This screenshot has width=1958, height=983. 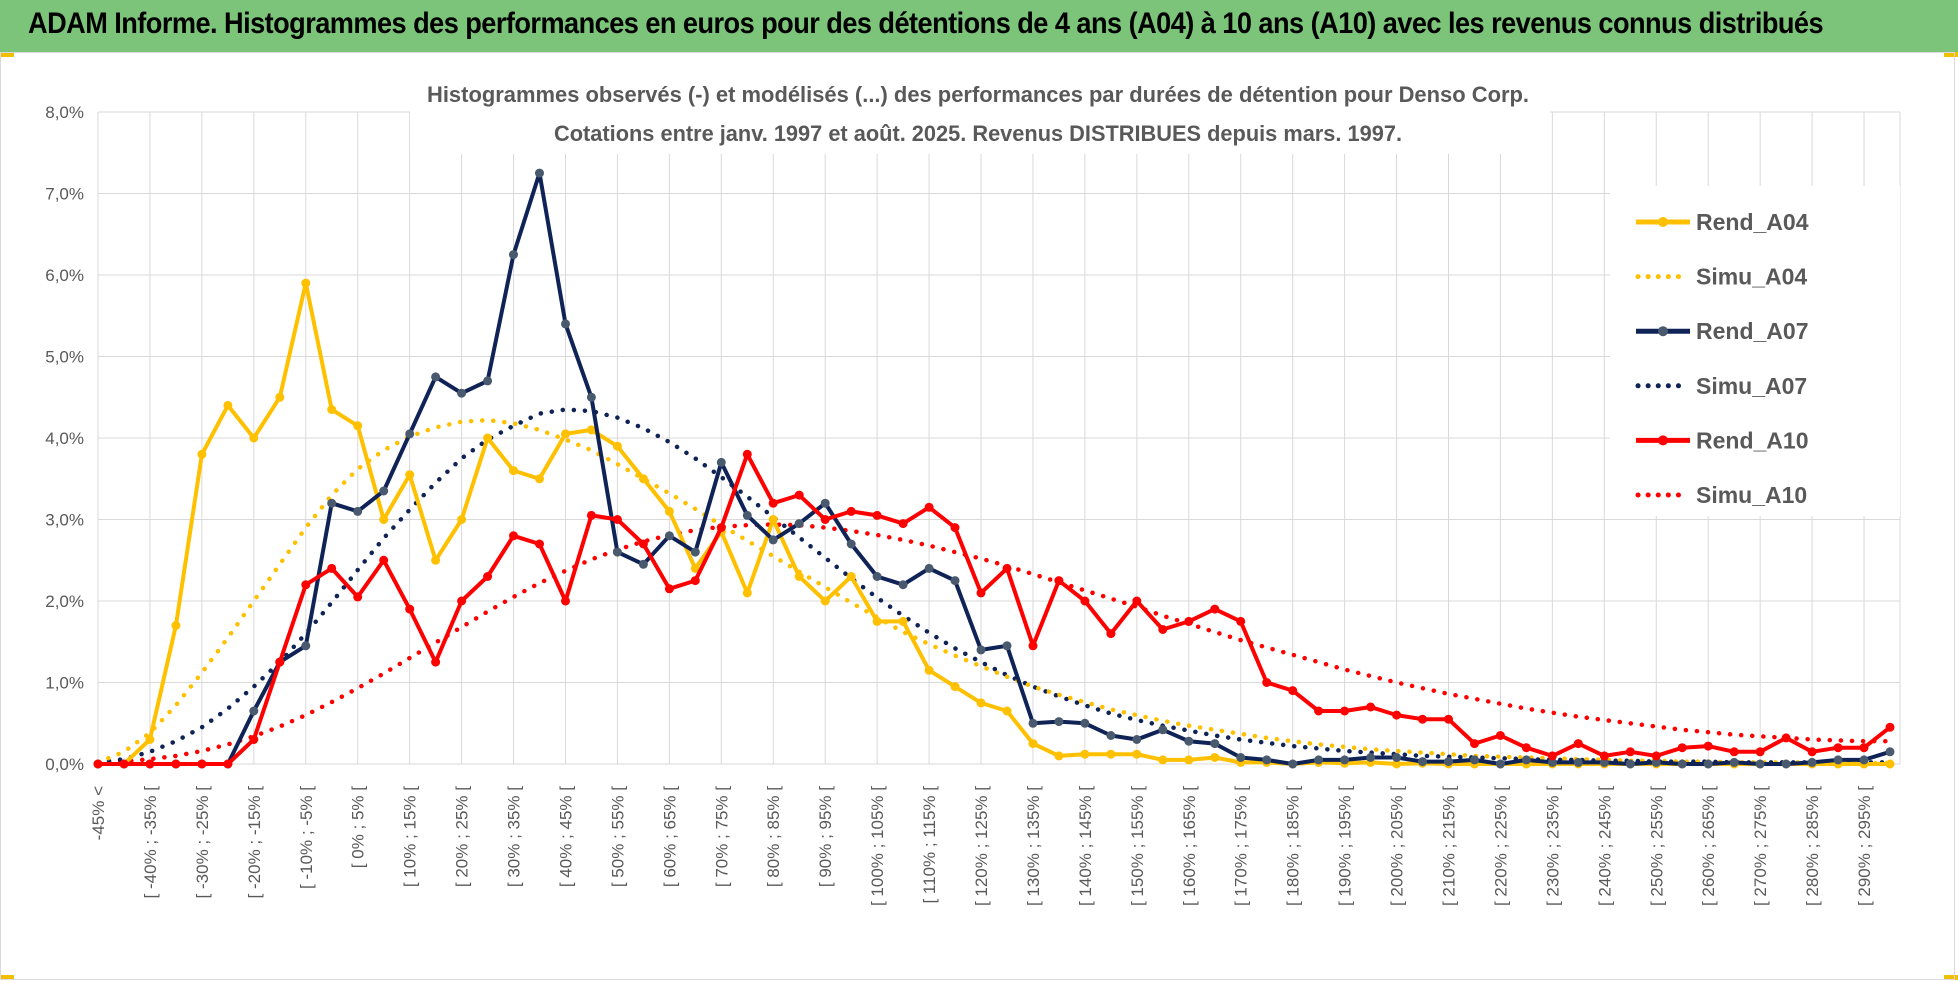 I want to click on x-tick-label: [ 80% ; 85% [, so click(x=773, y=836).